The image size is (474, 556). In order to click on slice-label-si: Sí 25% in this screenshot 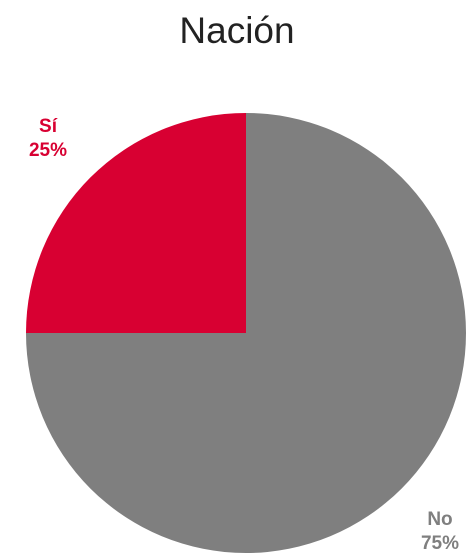, I will do `click(48, 138)`.